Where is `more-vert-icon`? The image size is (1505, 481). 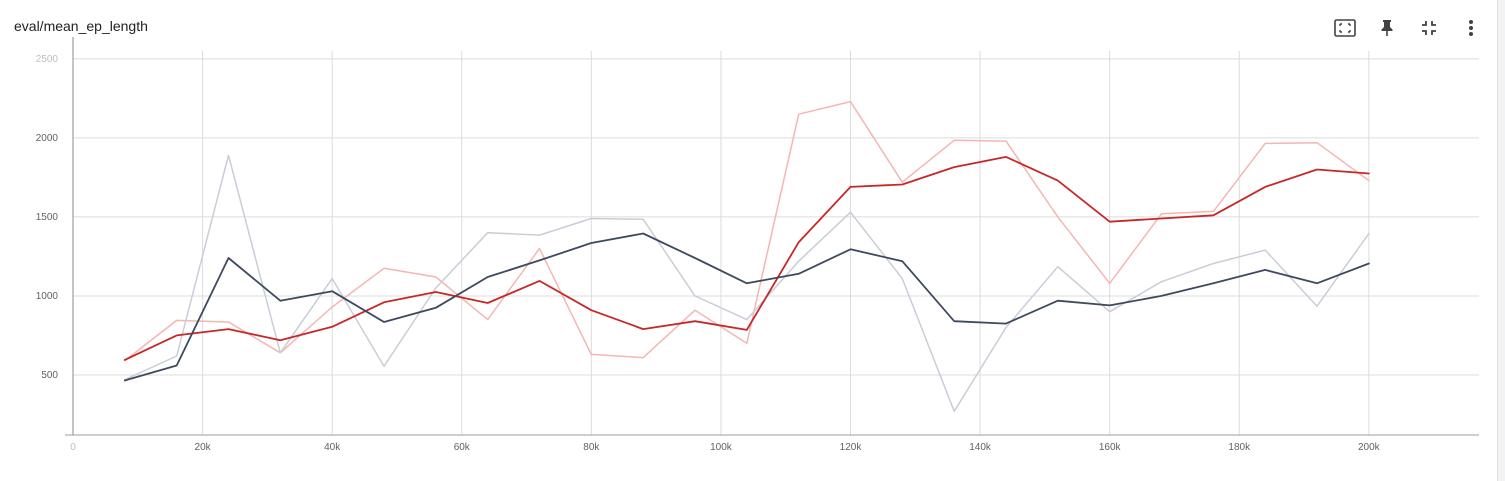
more-vert-icon is located at coordinates (1471, 28).